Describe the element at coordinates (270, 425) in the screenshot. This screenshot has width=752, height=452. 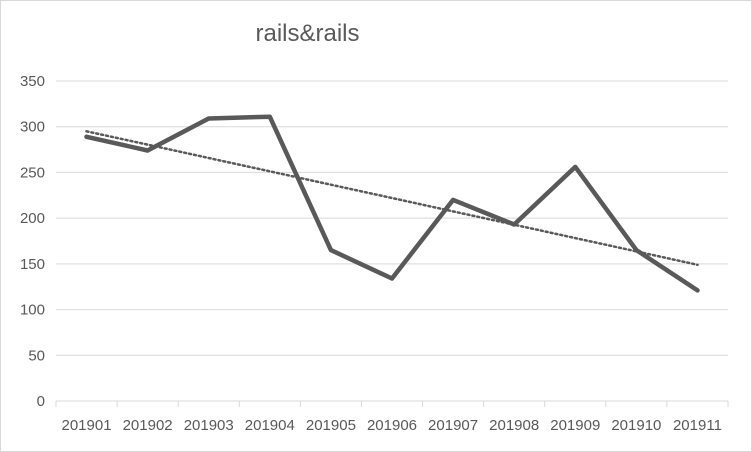
I see `x-tick-label-201904: 201904` at that location.